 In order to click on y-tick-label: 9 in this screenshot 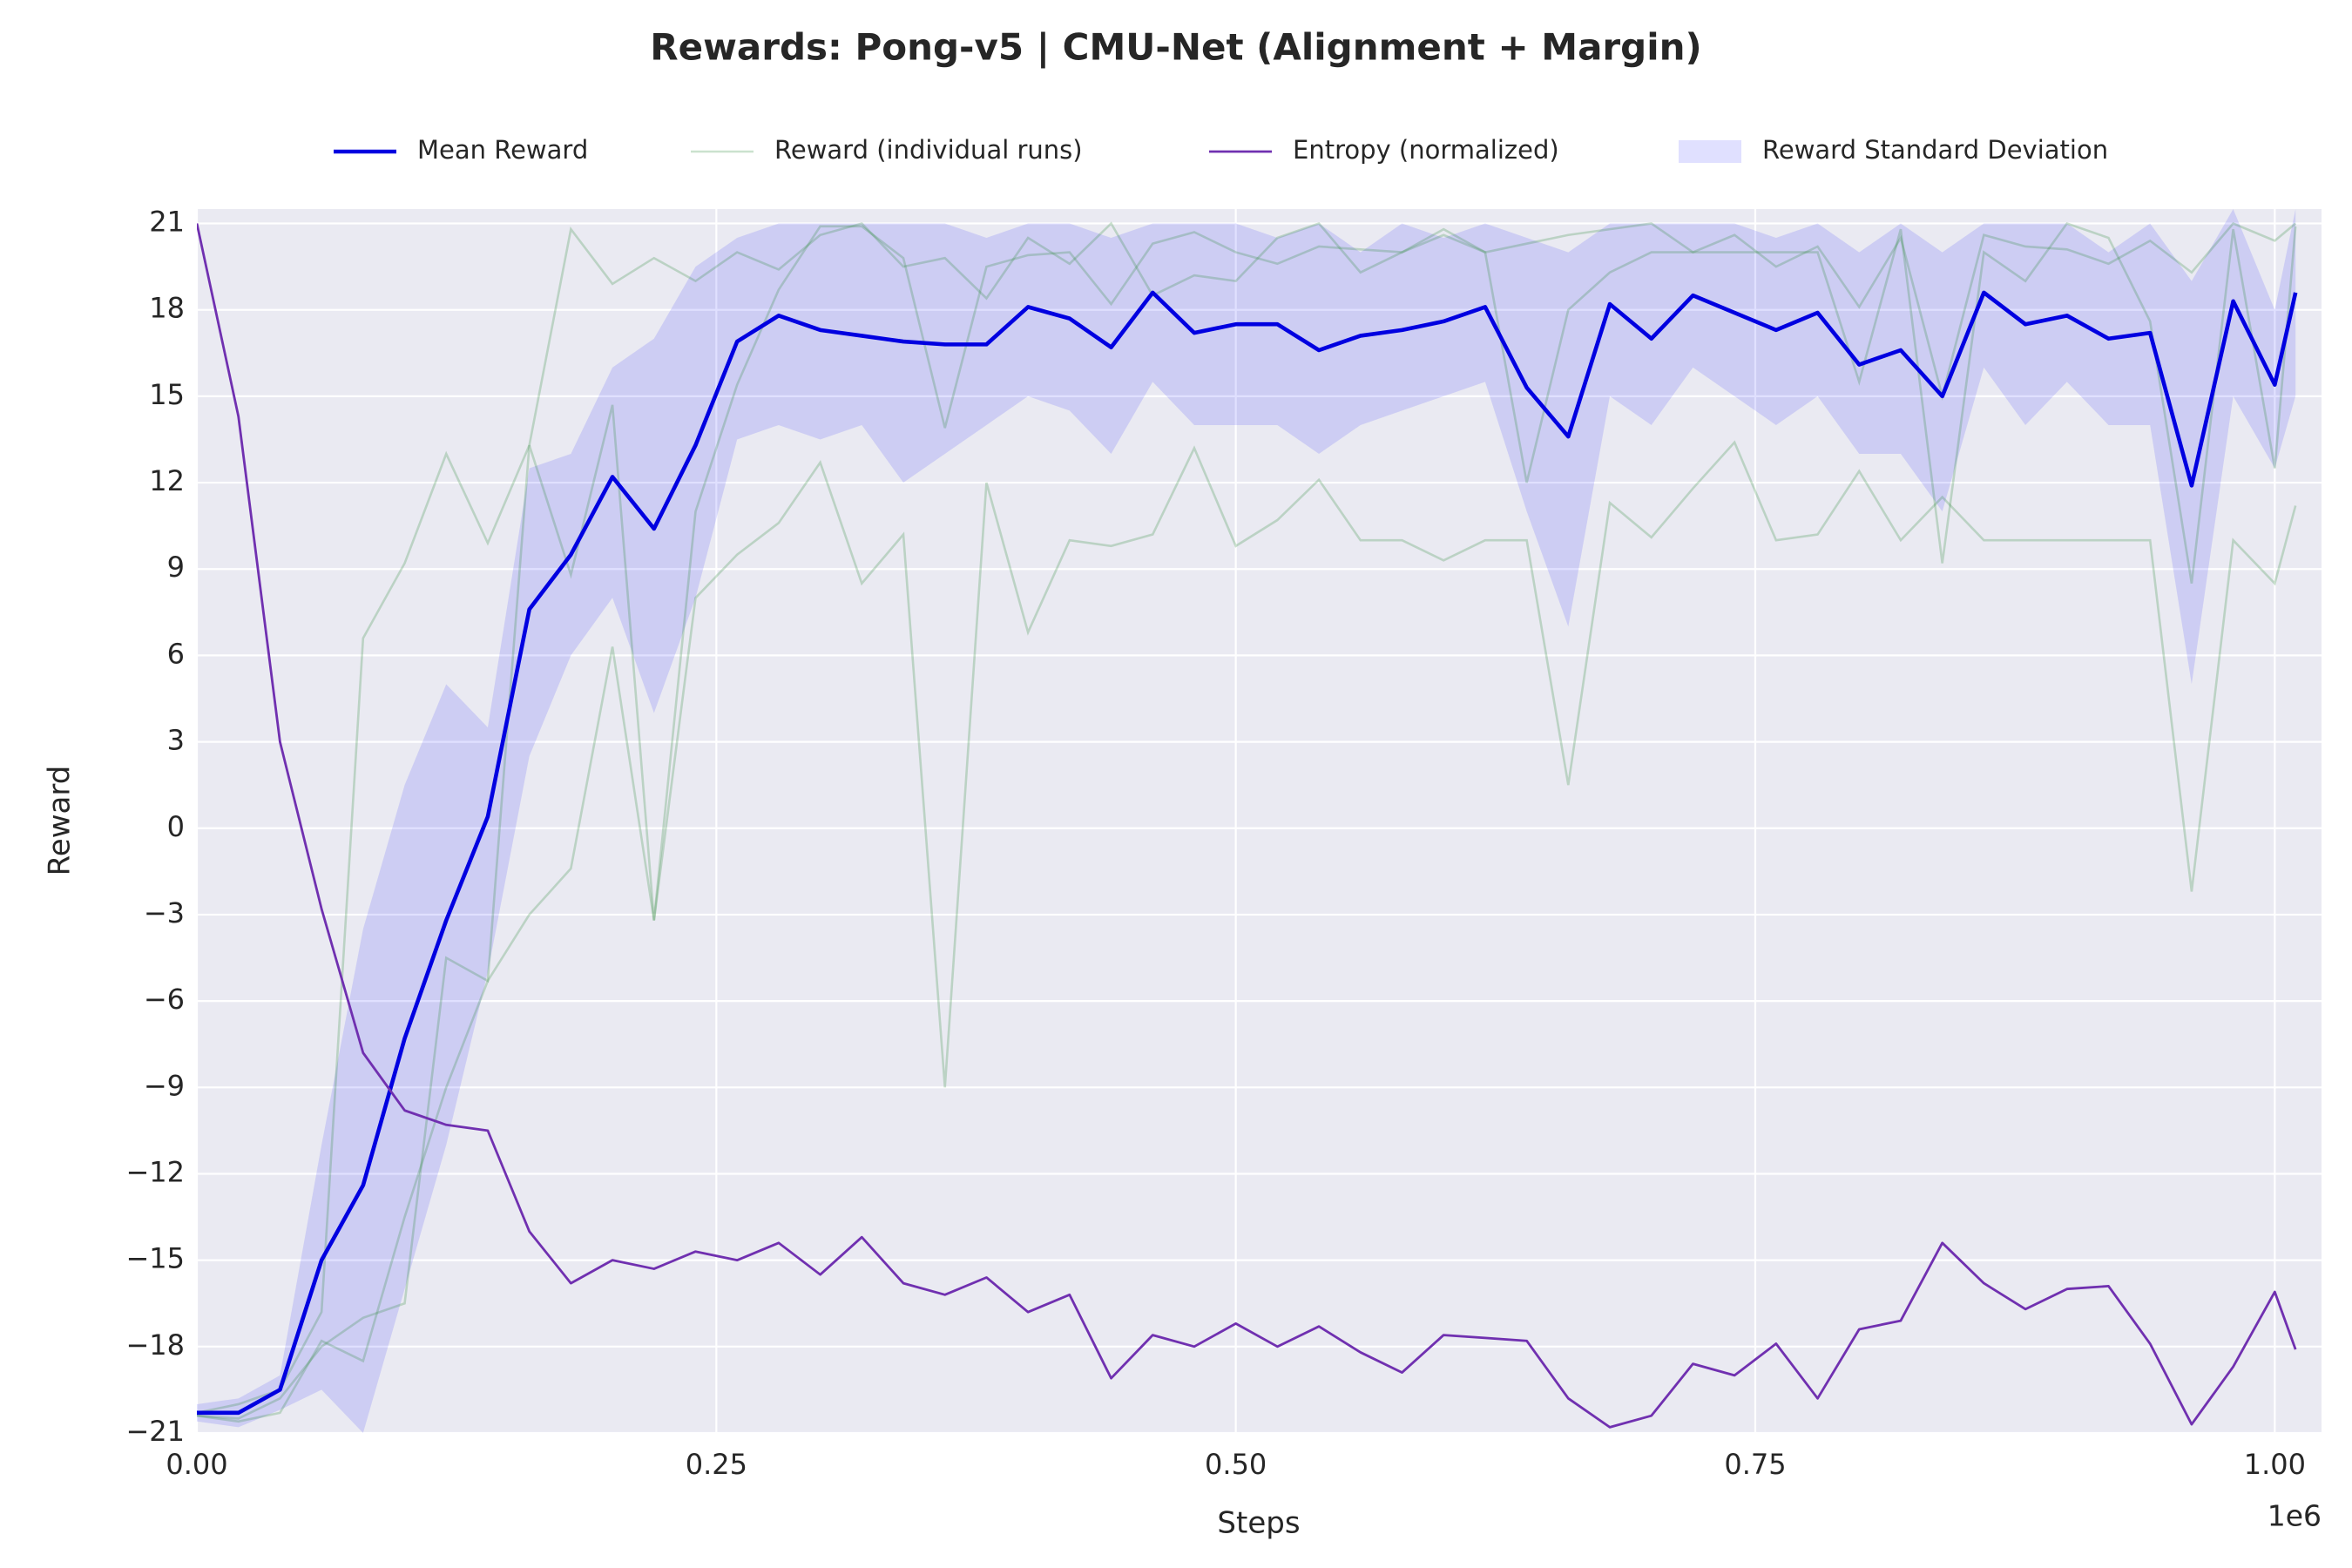, I will do `click(176, 567)`.